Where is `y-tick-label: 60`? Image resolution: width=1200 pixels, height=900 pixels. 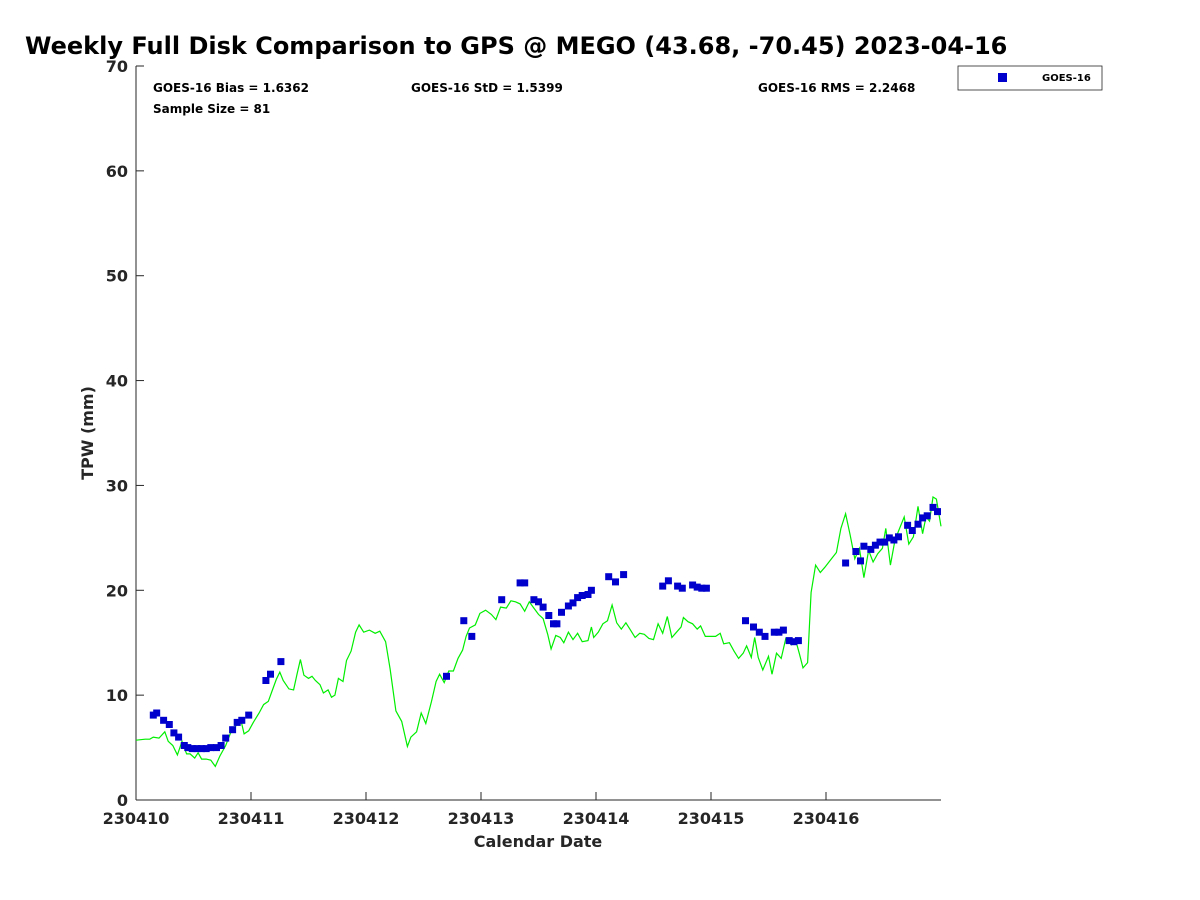 y-tick-label: 60 is located at coordinates (117, 171).